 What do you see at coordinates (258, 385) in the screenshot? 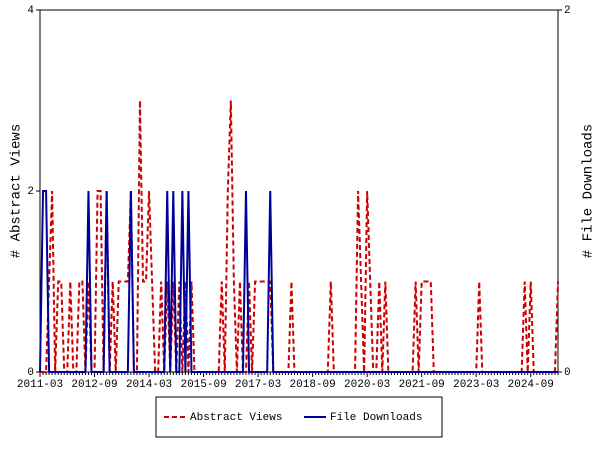
I see `x-tick-label: 2017-03` at bounding box center [258, 385].